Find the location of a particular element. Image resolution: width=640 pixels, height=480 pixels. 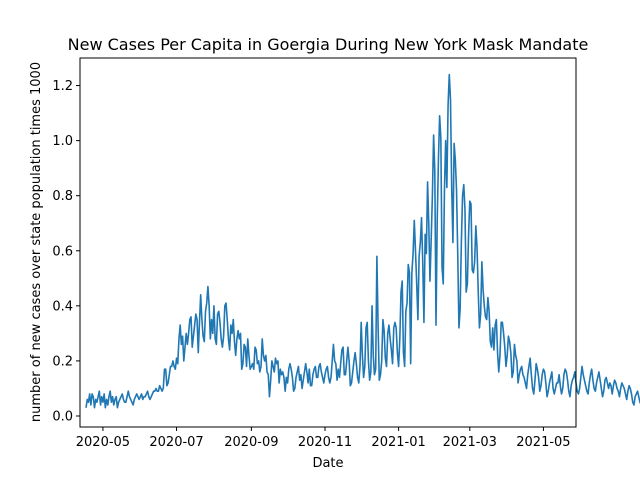

x-tick-label: 2021-01 is located at coordinates (398, 442).